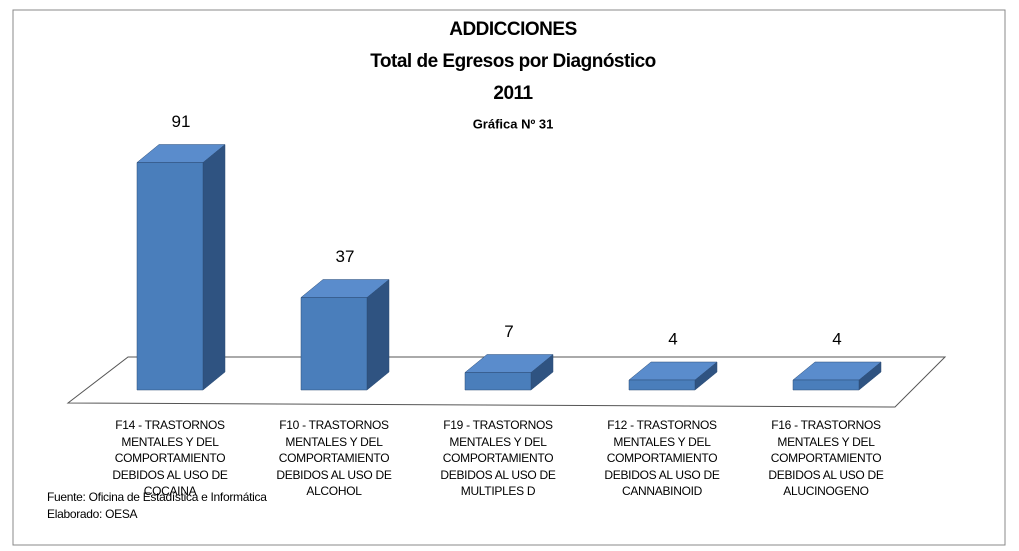 The width and height of the screenshot is (1019, 551). What do you see at coordinates (508, 331) in the screenshot?
I see `data-label: 7` at bounding box center [508, 331].